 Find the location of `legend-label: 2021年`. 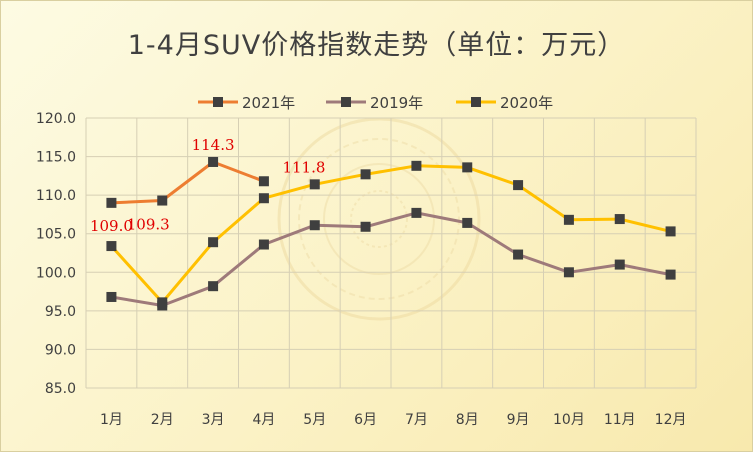

legend-label: 2021年 is located at coordinates (268, 103).